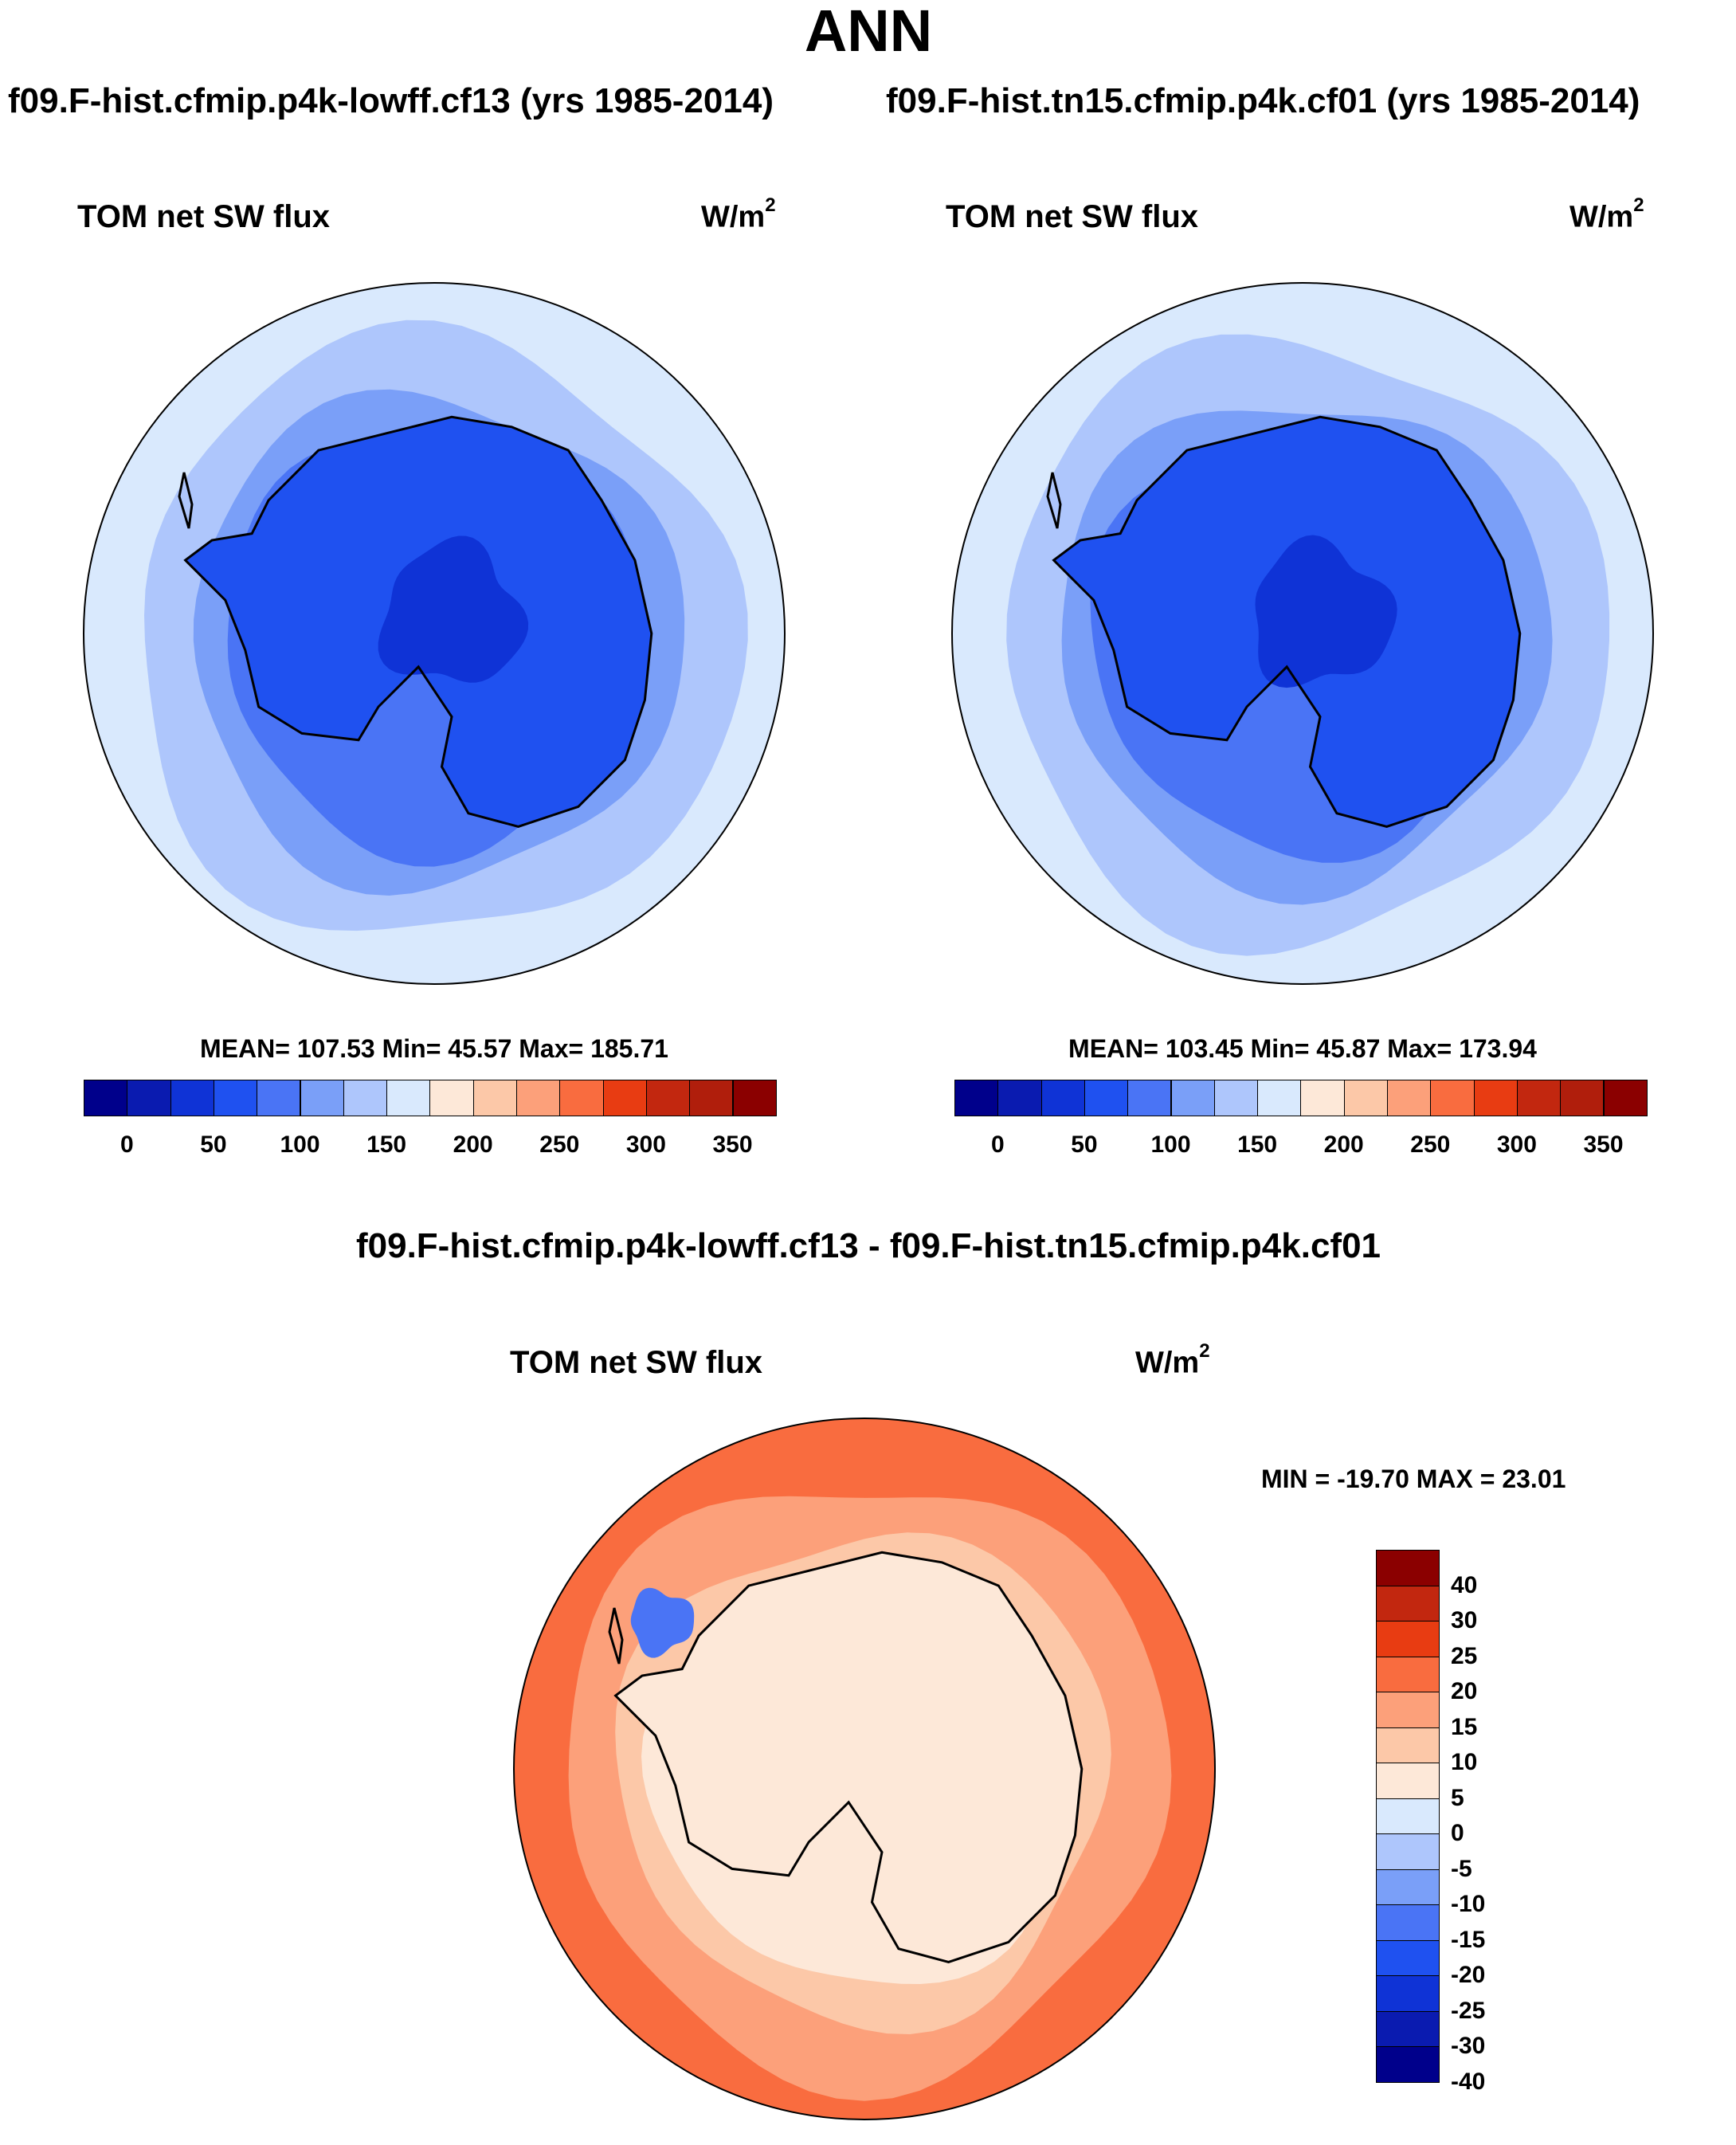  Describe the element at coordinates (868, 32) in the screenshot. I see `figure-title: ANN` at that location.